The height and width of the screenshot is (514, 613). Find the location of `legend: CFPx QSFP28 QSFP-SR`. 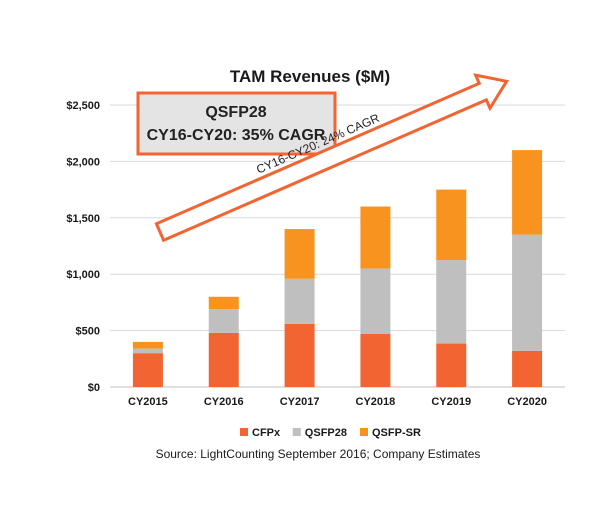

legend: CFPx QSFP28 QSFP-SR is located at coordinates (330, 433).